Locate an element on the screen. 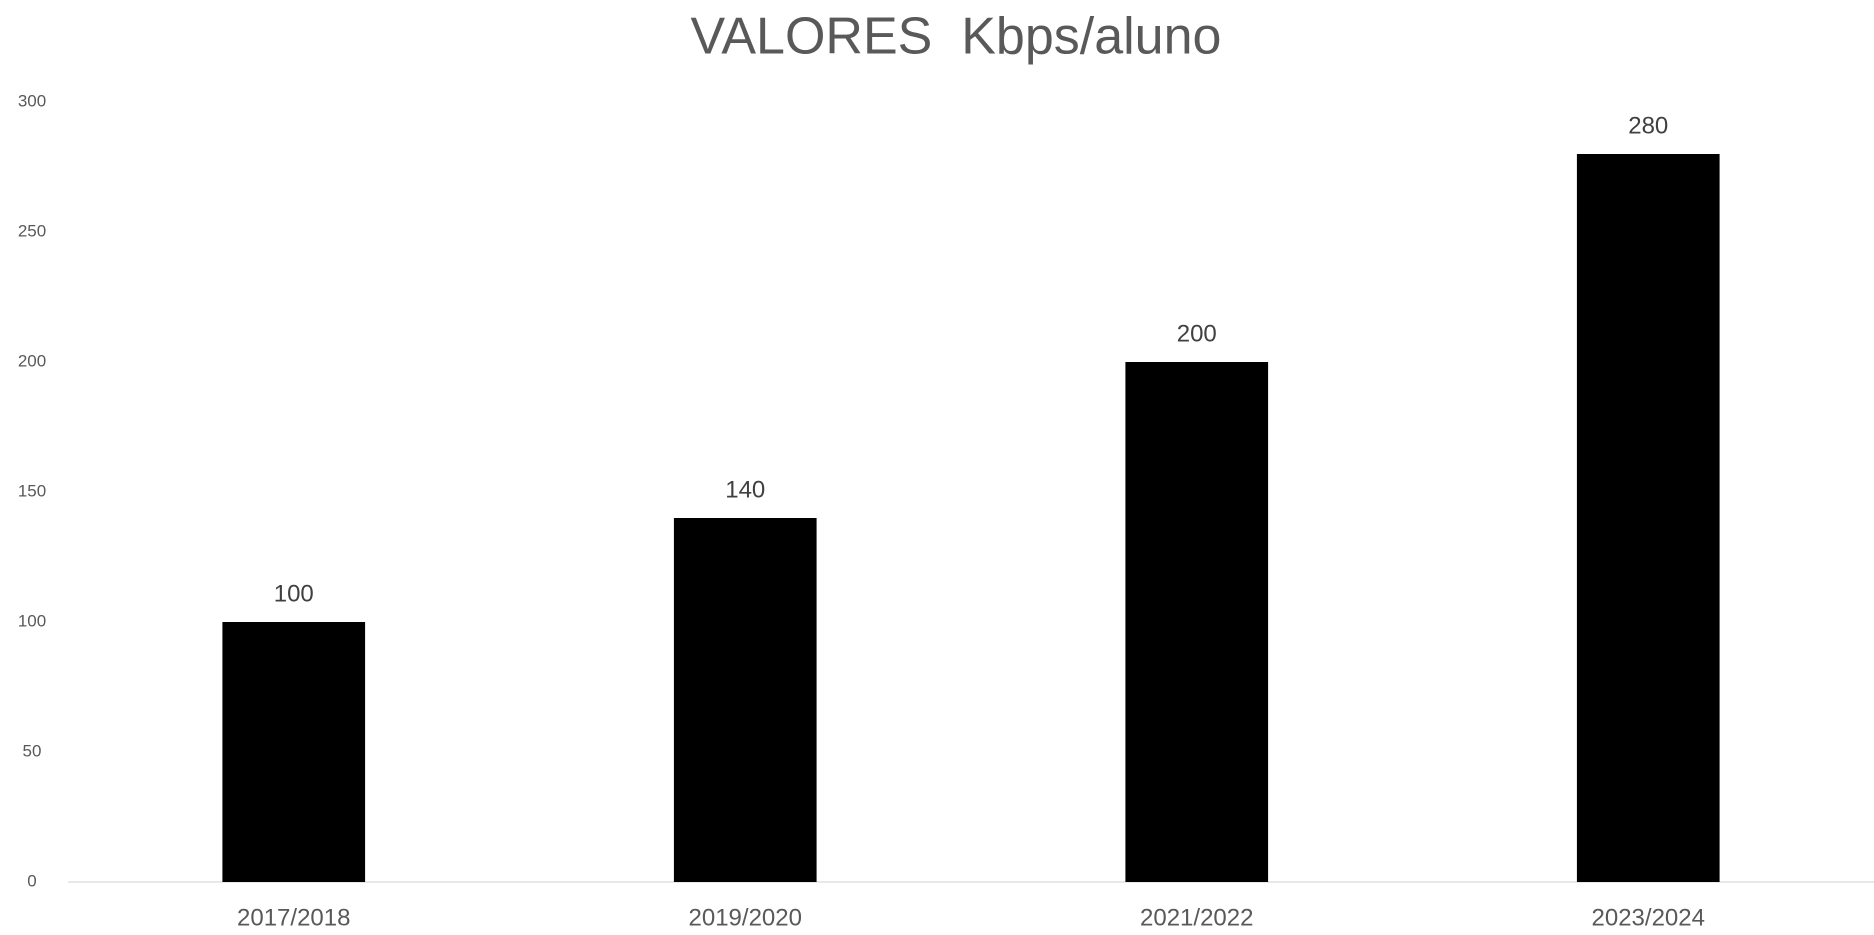 The width and height of the screenshot is (1874, 935). x-tick-label: 2021/2022 is located at coordinates (1196, 917).